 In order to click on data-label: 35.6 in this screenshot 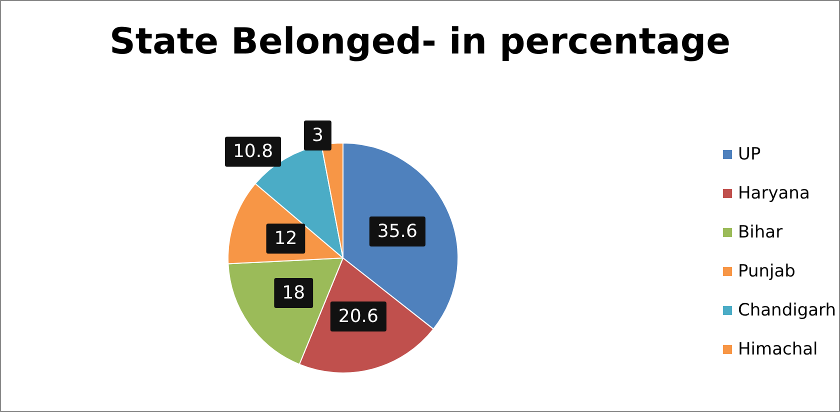, I will do `click(397, 231)`.